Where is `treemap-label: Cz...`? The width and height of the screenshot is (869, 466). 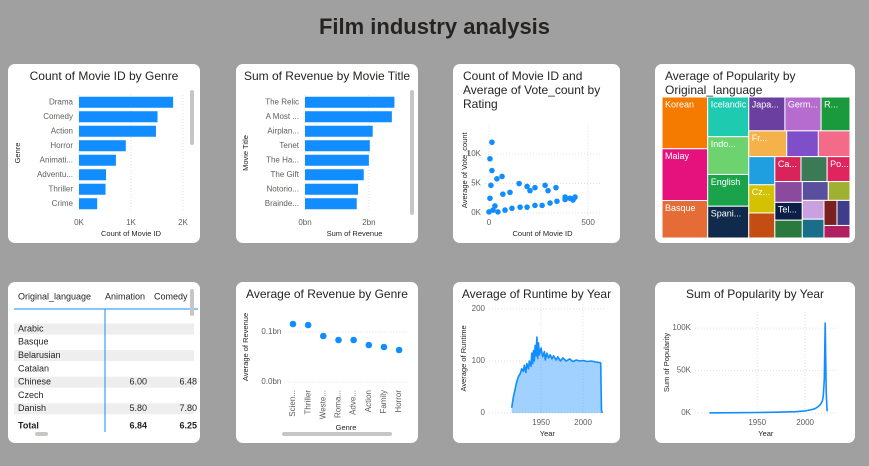 treemap-label: Cz... is located at coordinates (761, 192).